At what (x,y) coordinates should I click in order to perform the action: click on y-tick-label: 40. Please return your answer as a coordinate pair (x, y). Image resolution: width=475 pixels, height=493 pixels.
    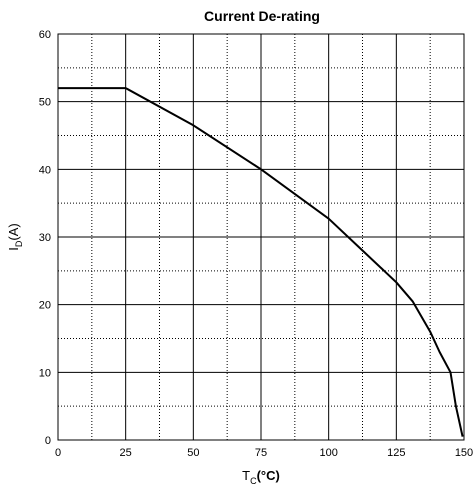
    Looking at the image, I should click on (45, 170).